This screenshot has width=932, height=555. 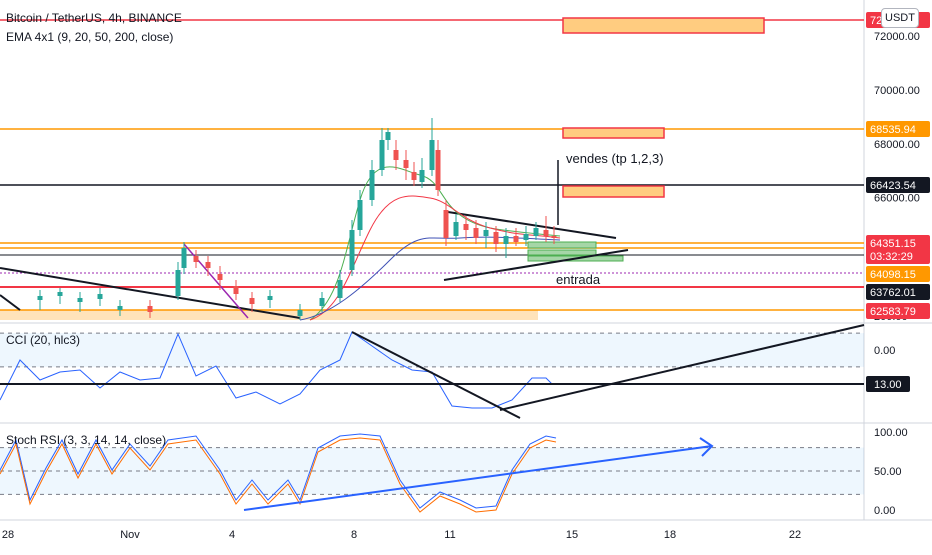 What do you see at coordinates (900, 18) in the screenshot?
I see `currency-button: USDT` at bounding box center [900, 18].